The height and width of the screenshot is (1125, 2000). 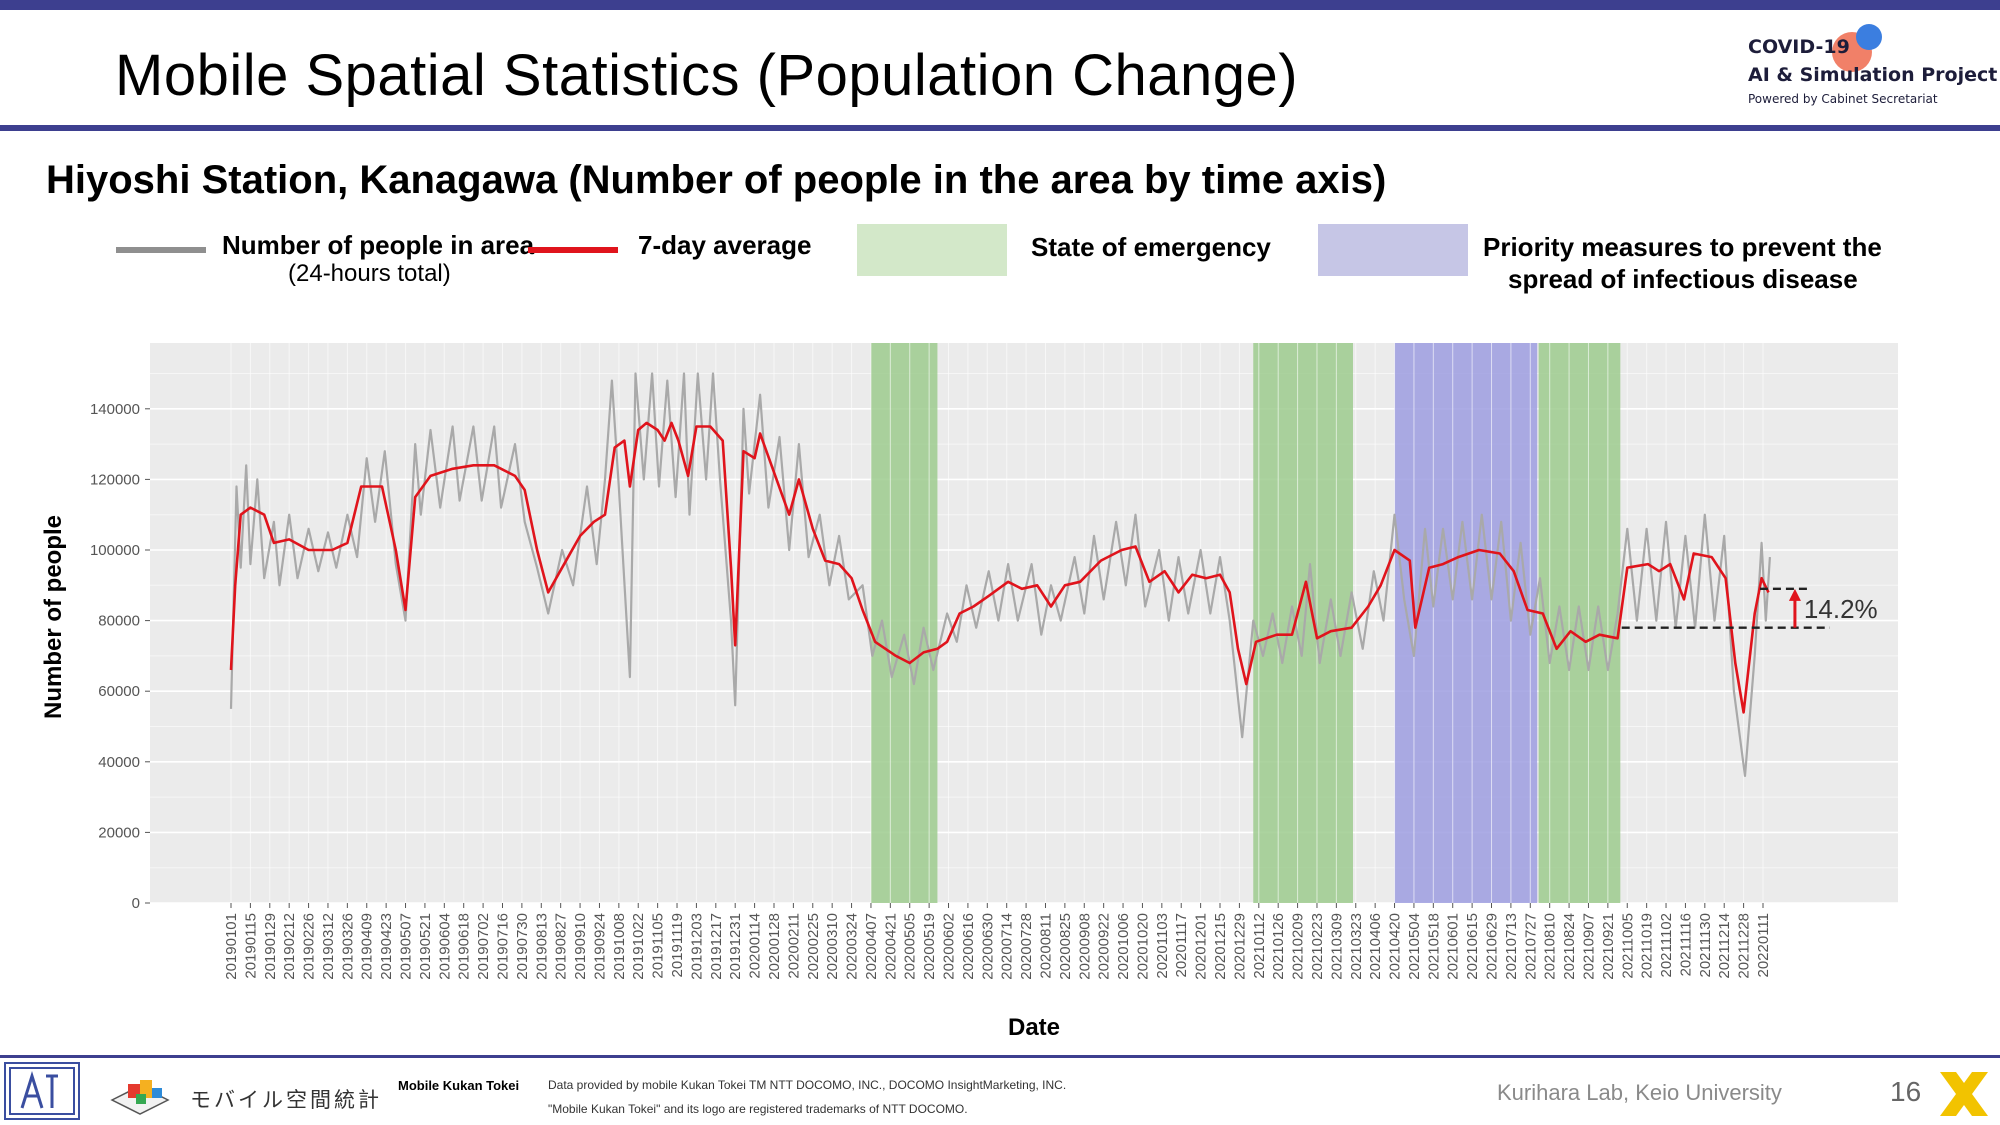 I want to click on x-tick-label: 20190409, so click(x=367, y=946).